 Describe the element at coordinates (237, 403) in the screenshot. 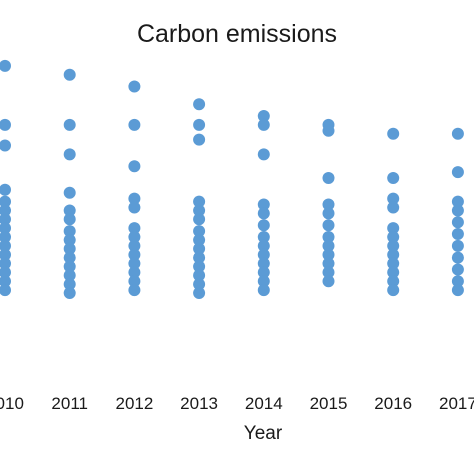

I see `x-axis-ticks: 2010 2011 2012 2013 2014 2015 2016 2017` at that location.